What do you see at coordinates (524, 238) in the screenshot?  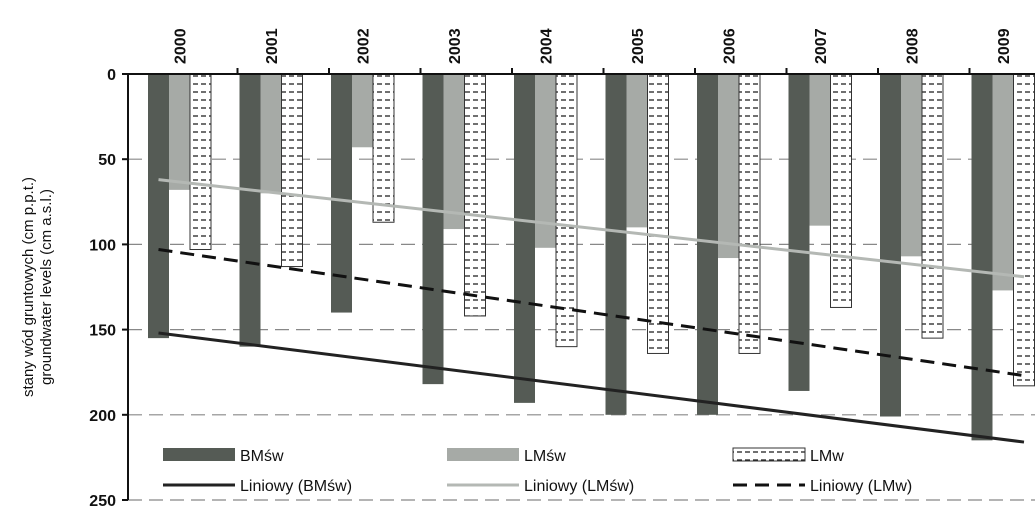 I see `bar-BMśw-2004` at bounding box center [524, 238].